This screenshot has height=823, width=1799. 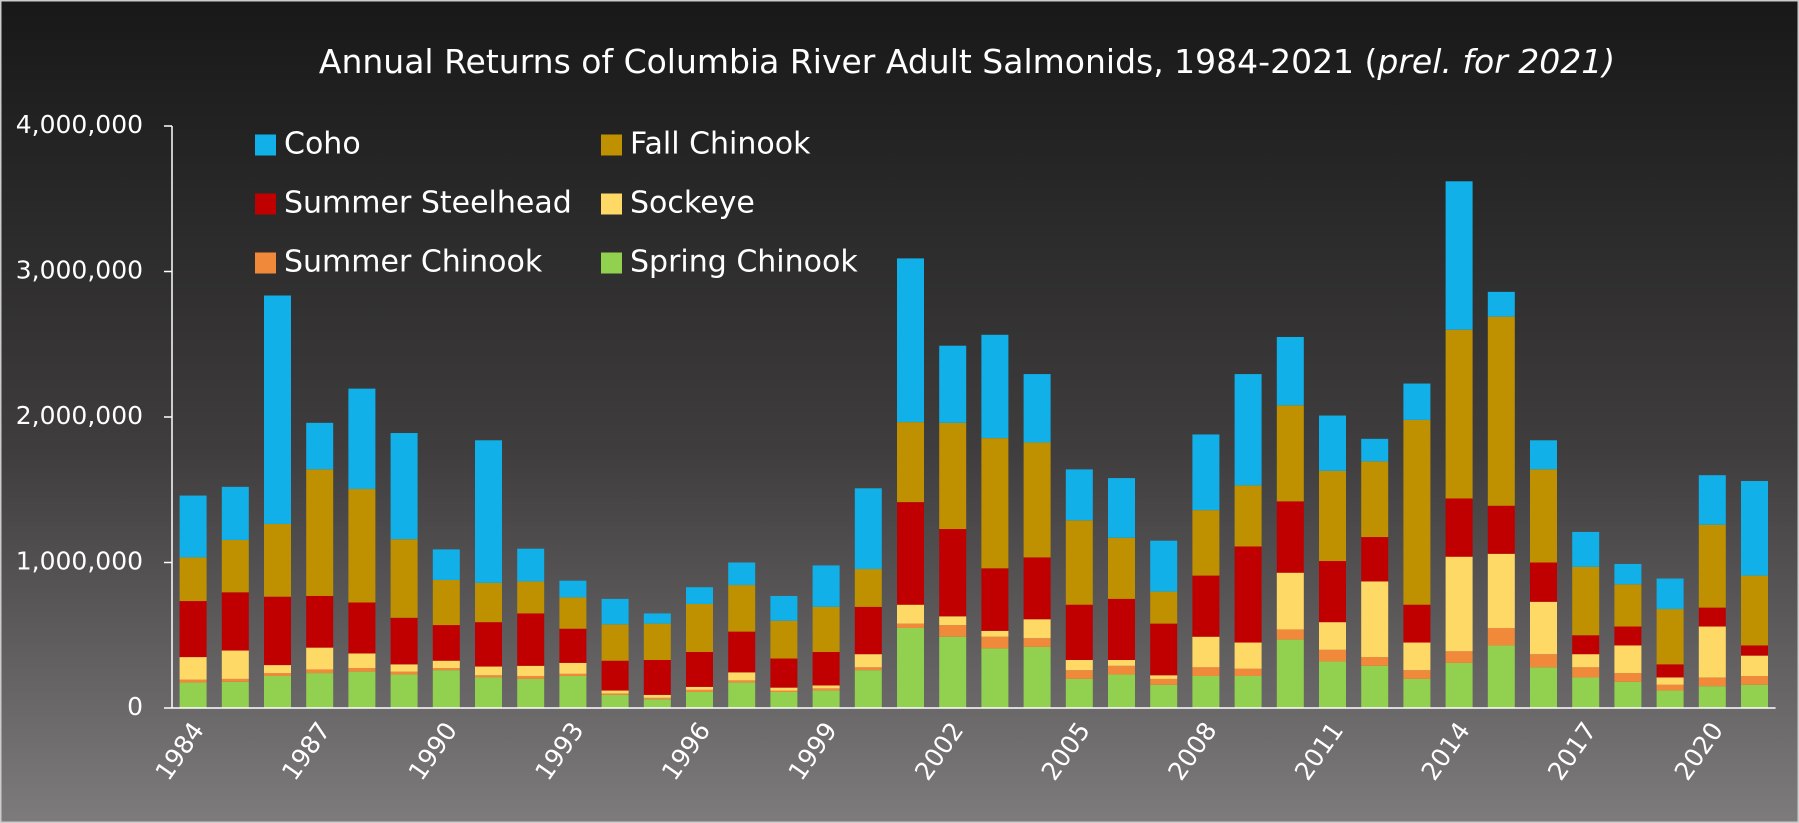 What do you see at coordinates (79, 561) in the screenshot?
I see `y-tick-label: 1,000,000` at bounding box center [79, 561].